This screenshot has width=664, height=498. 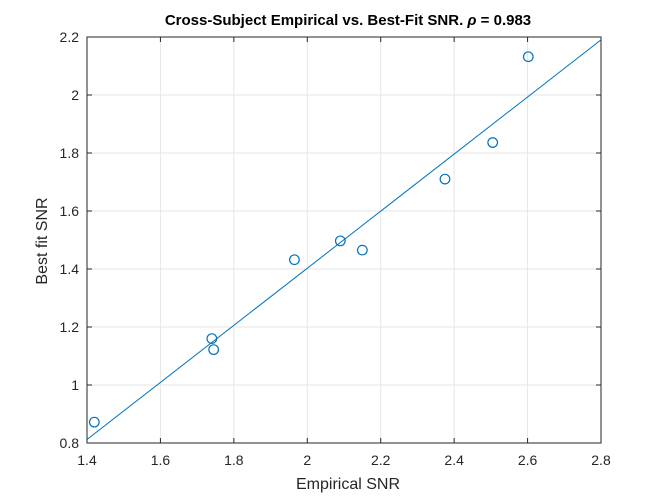 What do you see at coordinates (307, 460) in the screenshot?
I see `x-tick-label: 2` at bounding box center [307, 460].